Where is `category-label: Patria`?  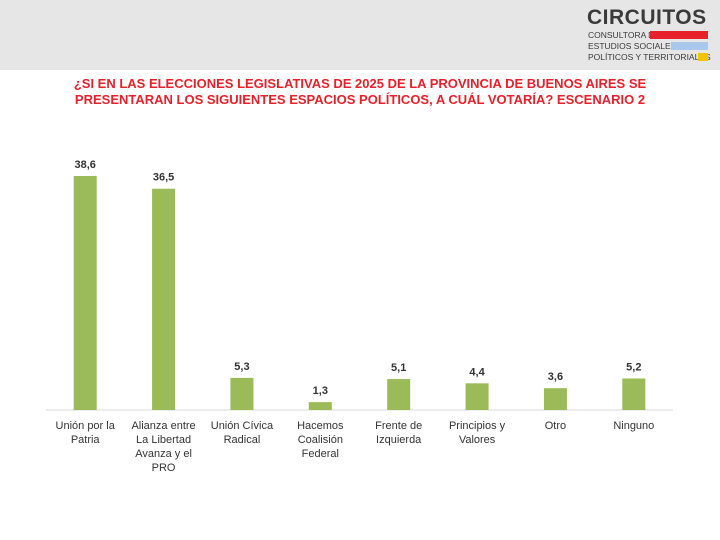 category-label: Patria is located at coordinates (86, 440).